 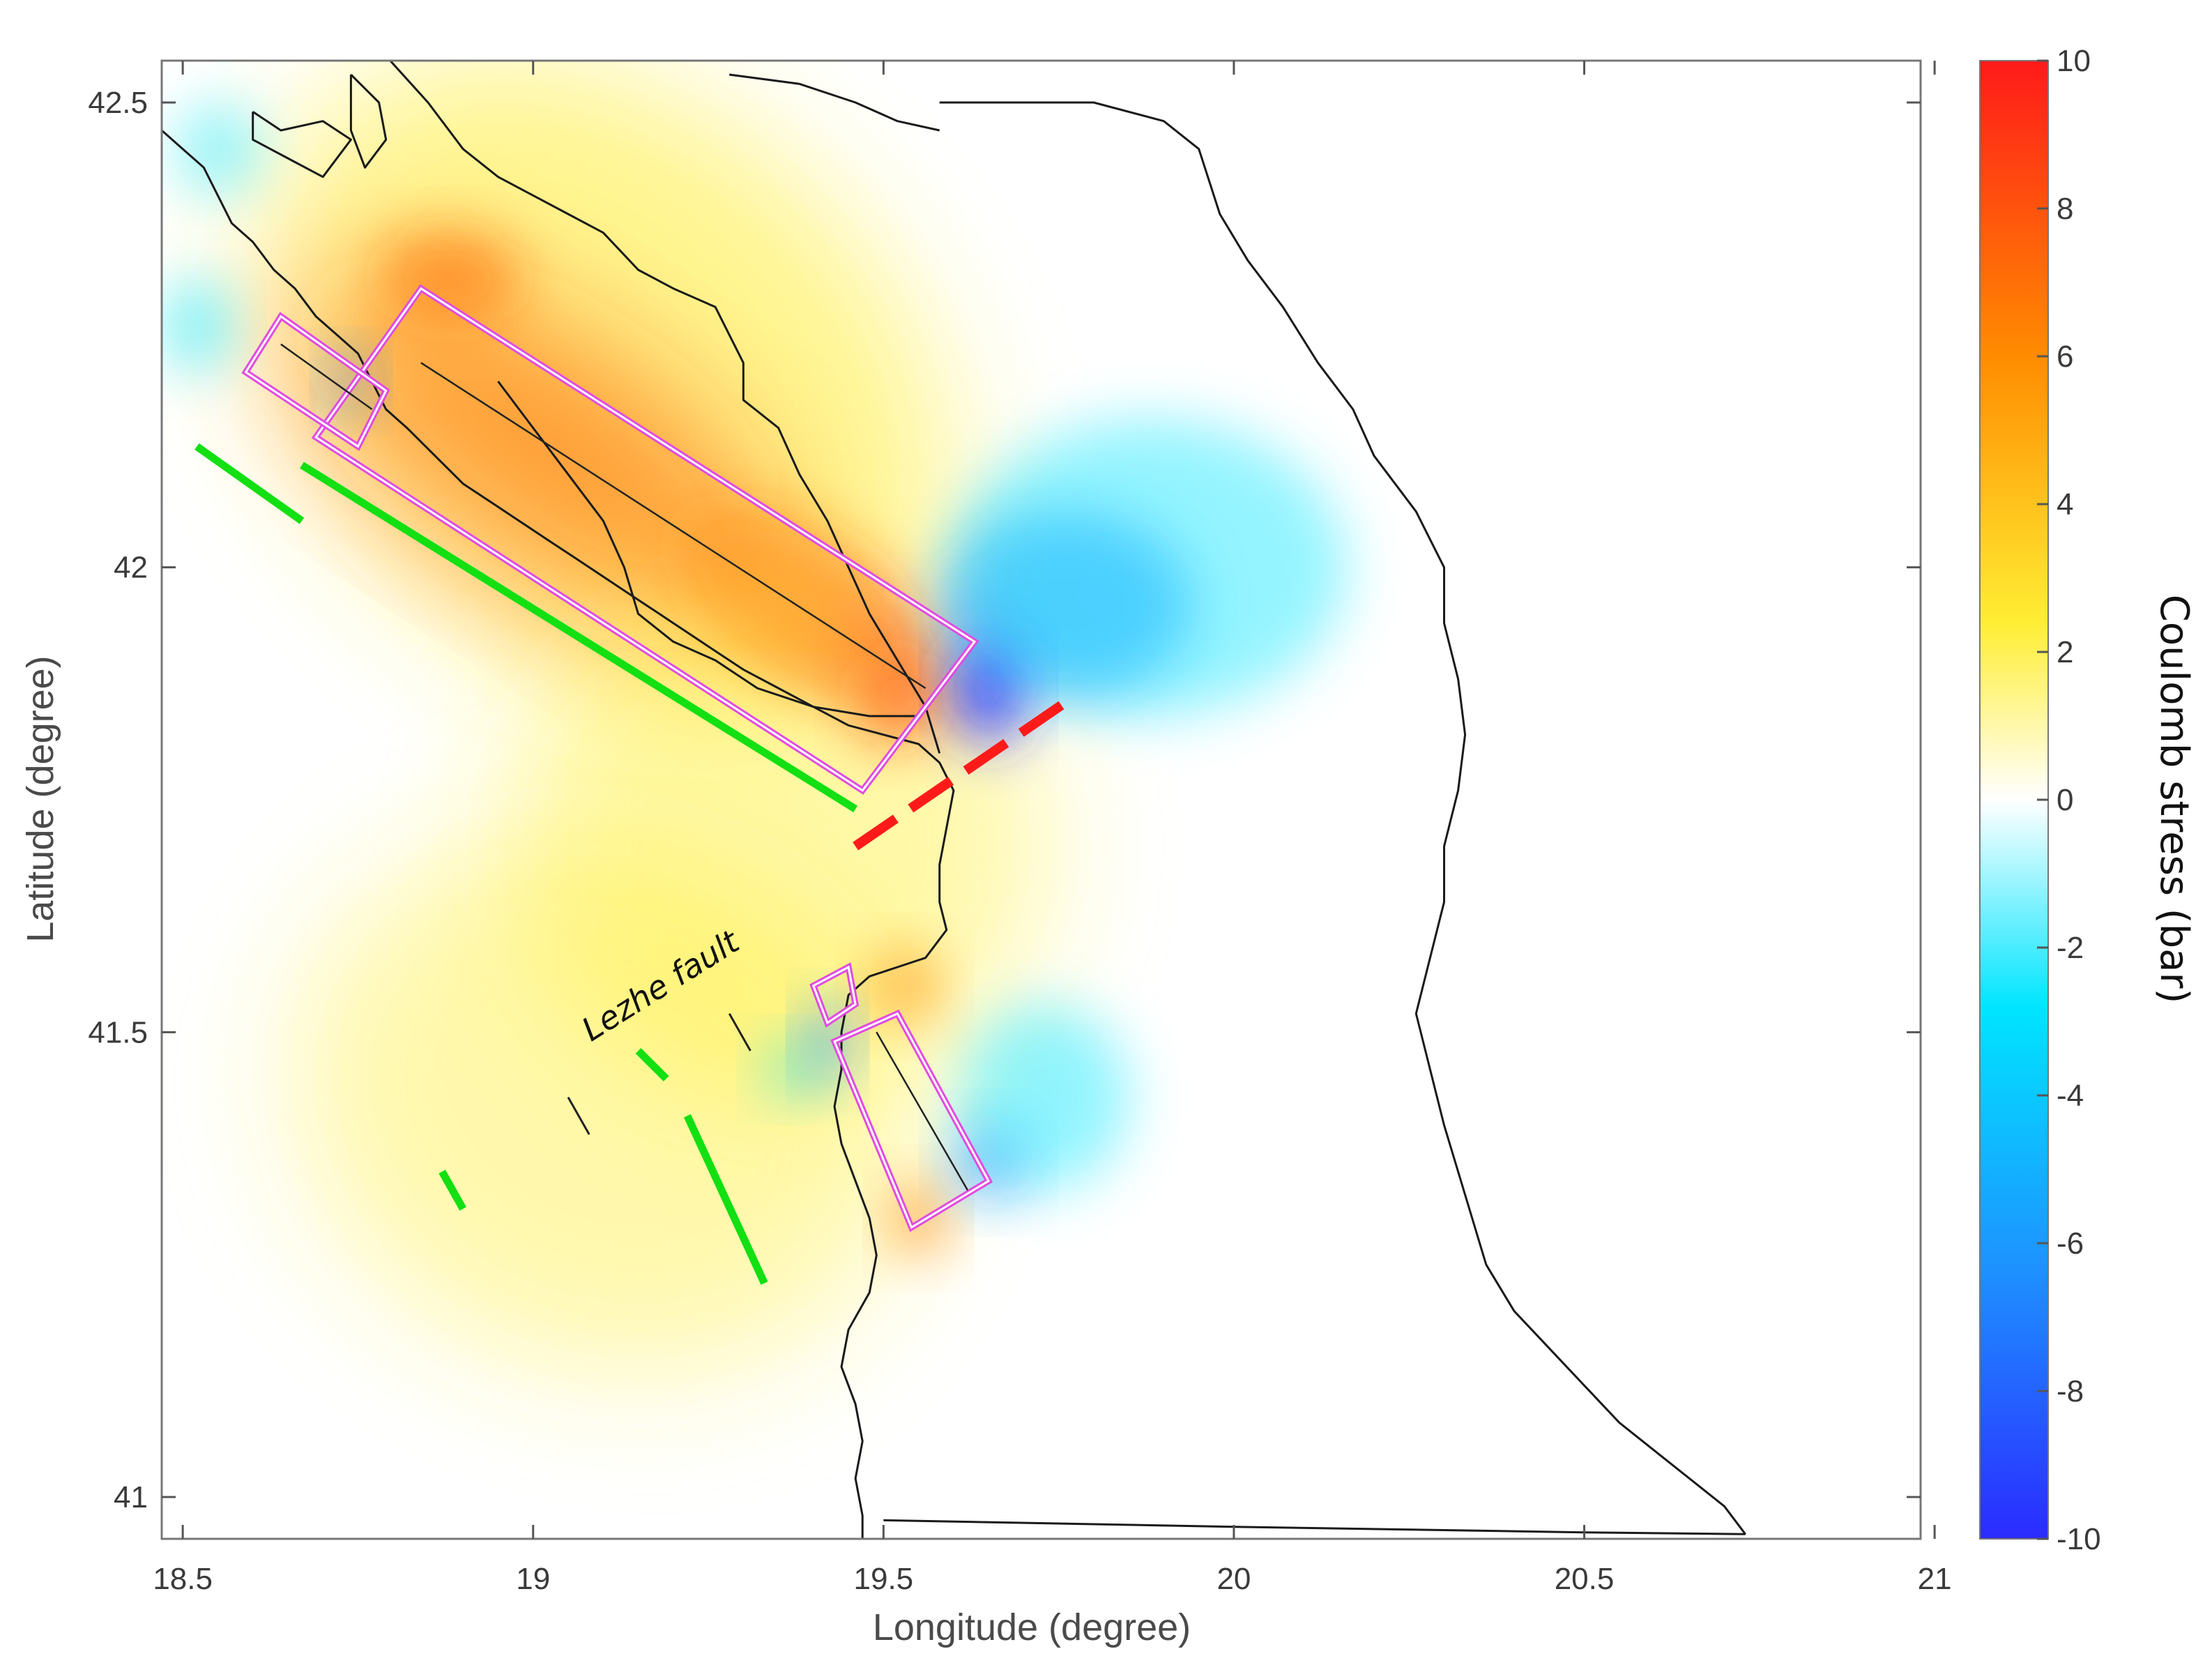 I want to click on y-axis-title: Latitude (degree), so click(x=40, y=798).